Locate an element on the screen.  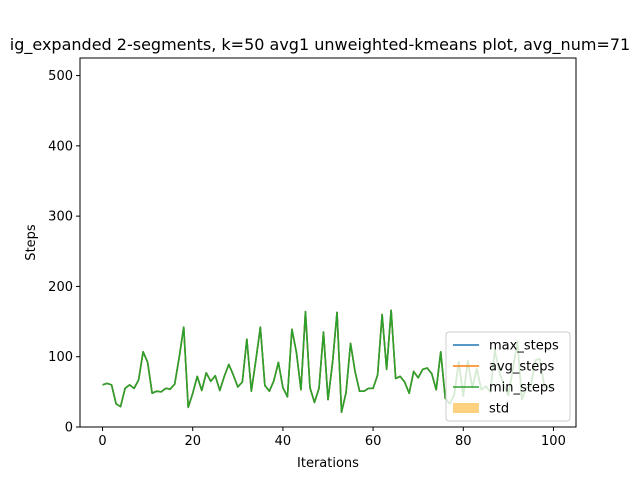
legend-label: max_steps is located at coordinates (524, 346).